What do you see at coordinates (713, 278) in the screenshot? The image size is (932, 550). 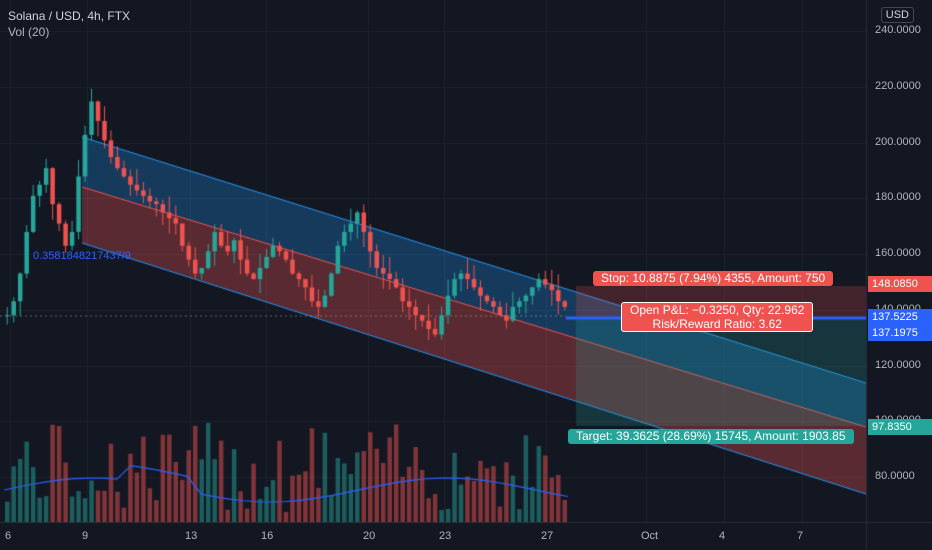 I see `stop-label: Stop: 10.8875 (7.94%) 4355, Amount: 750` at bounding box center [713, 278].